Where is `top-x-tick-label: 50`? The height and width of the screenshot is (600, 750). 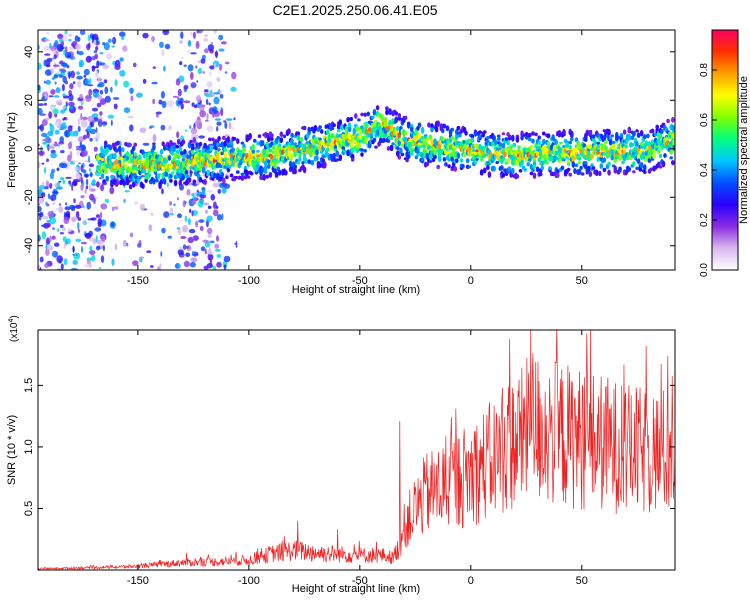 top-x-tick-label: 50 is located at coordinates (582, 281).